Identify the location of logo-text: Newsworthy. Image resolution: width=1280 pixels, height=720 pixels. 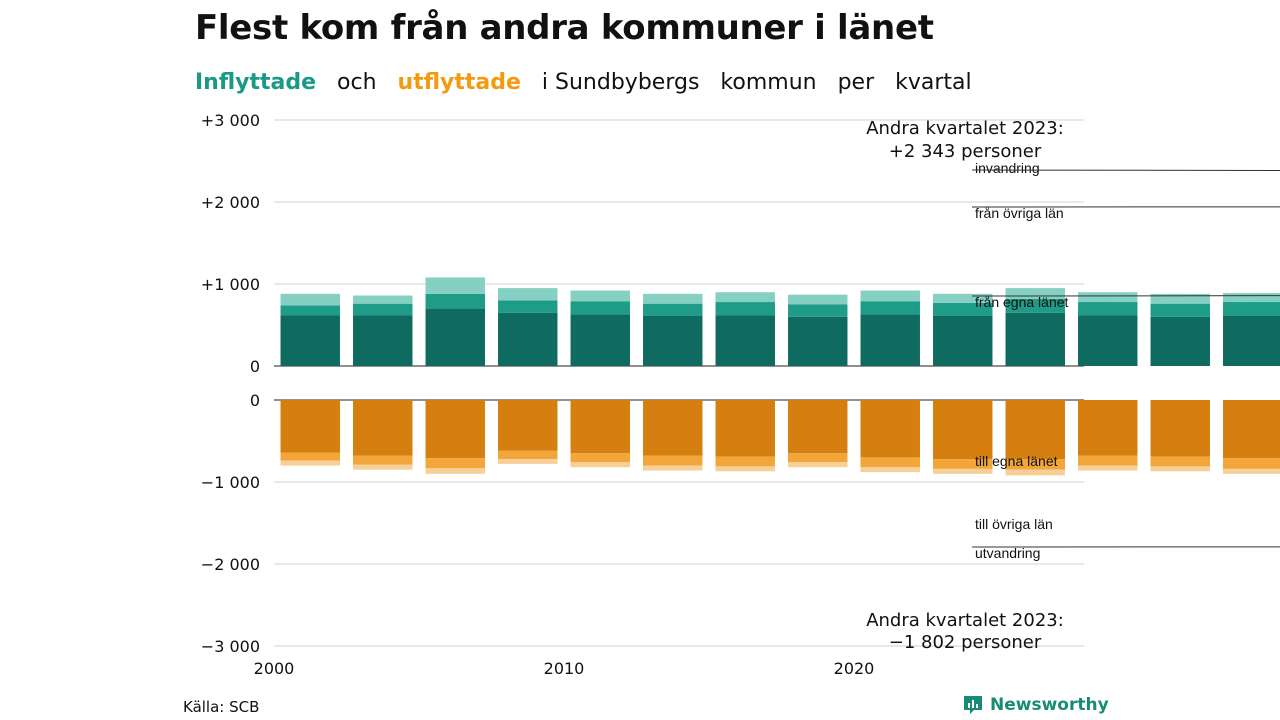
(1049, 705).